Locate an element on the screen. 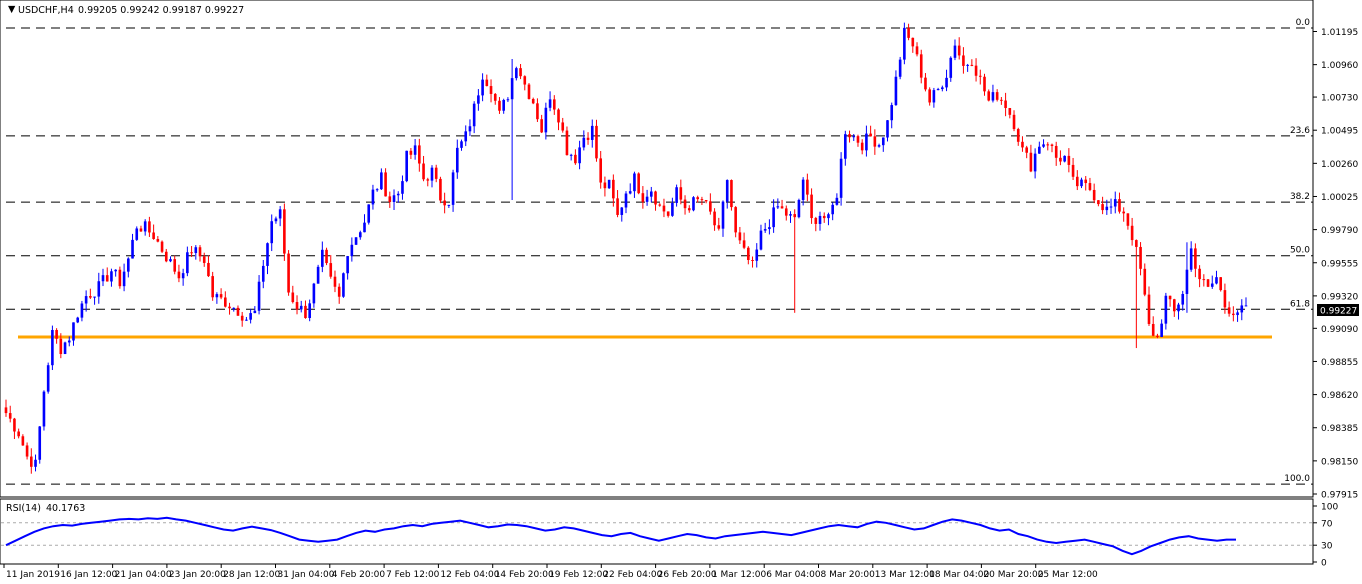 This screenshot has height=584, width=1362. current-price-tag is located at coordinates (1338, 310).